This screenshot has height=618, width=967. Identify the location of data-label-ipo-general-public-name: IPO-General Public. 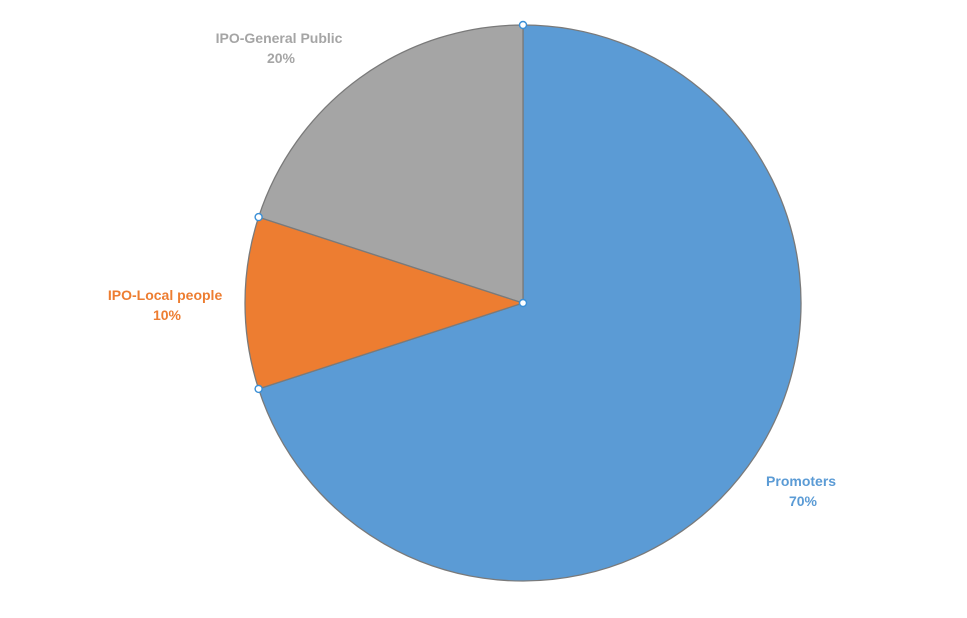
(279, 38).